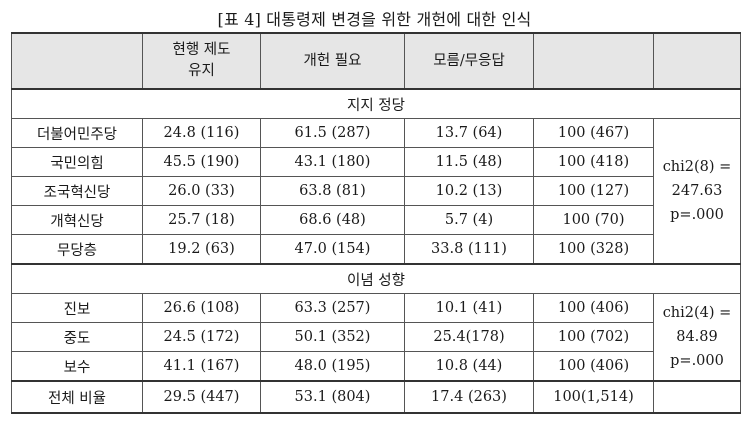 This screenshot has width=749, height=435. I want to click on header-cell-dont-know: 모름/무응답, so click(469, 61).